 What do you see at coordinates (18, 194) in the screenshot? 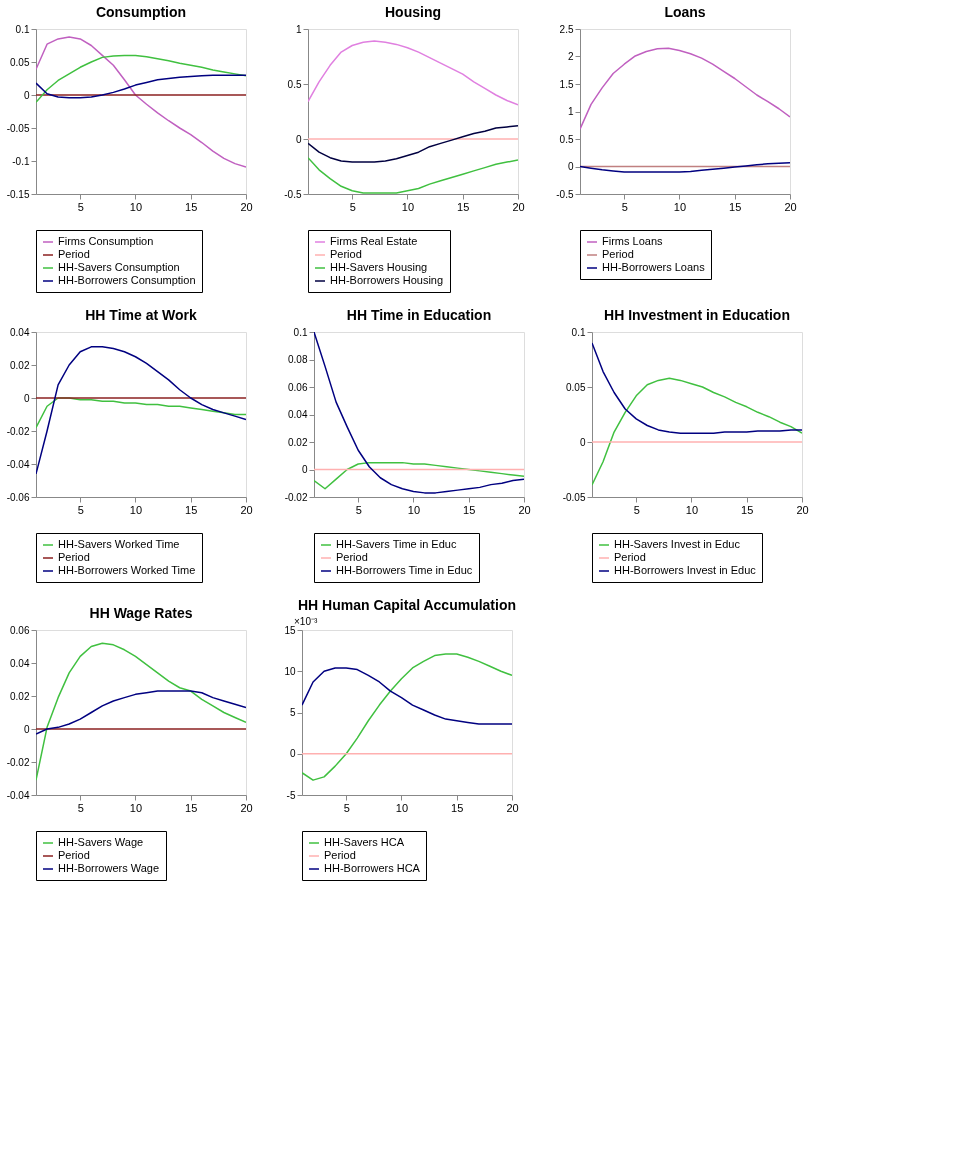
I see `y-tick-label: -0.15` at bounding box center [18, 194].